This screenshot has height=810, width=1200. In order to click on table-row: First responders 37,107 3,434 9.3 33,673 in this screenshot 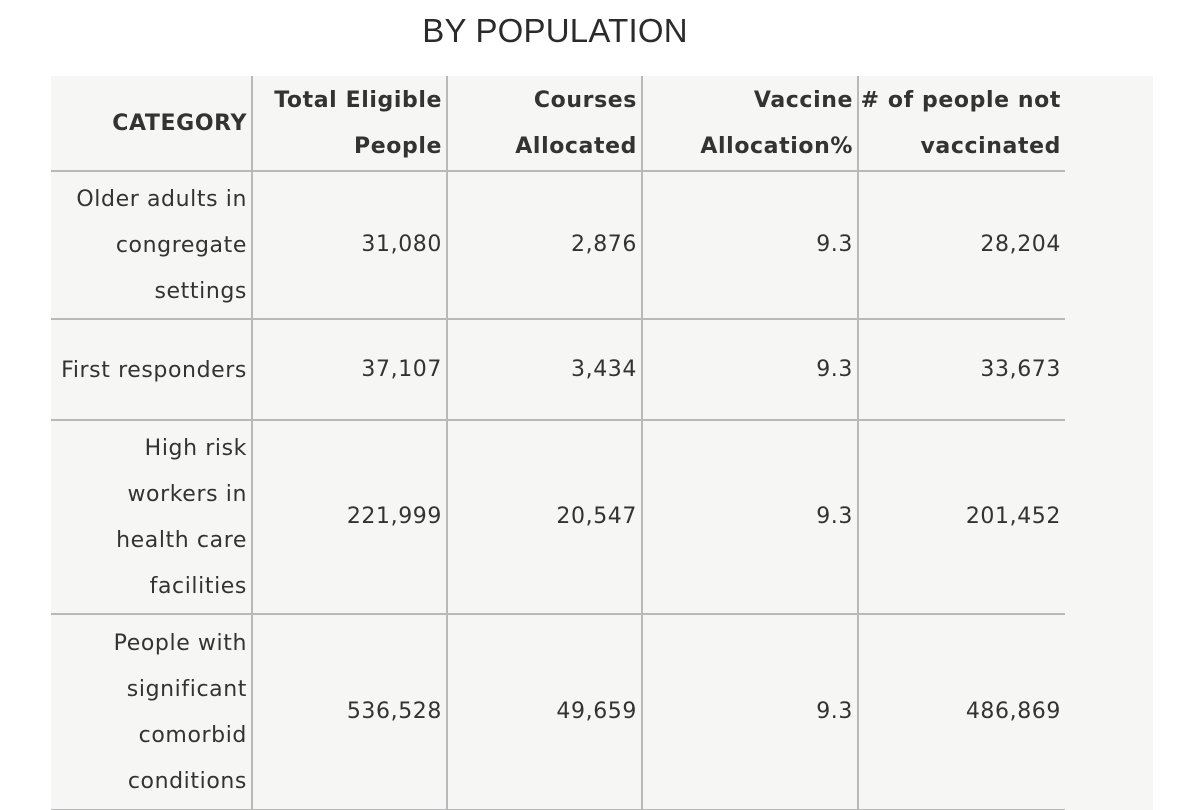, I will do `click(558, 370)`.